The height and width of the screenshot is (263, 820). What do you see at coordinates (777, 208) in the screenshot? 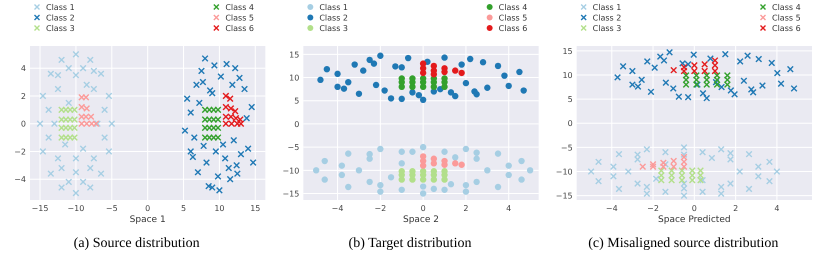
I see `x-tick-label: 4` at bounding box center [777, 208].